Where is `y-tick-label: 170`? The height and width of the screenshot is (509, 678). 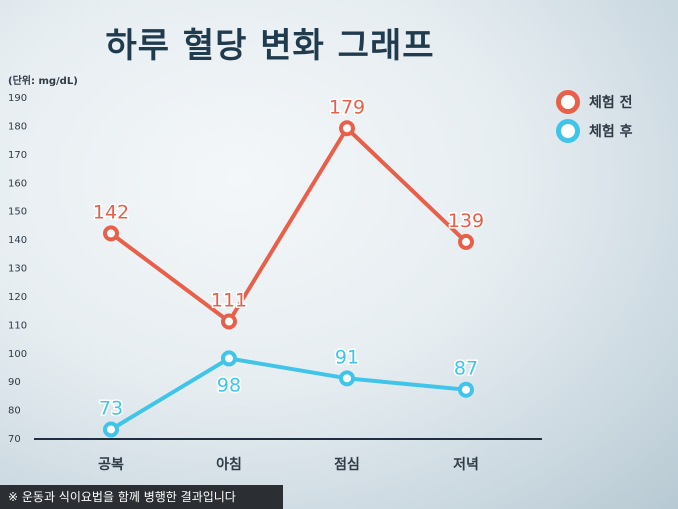 y-tick-label: 170 is located at coordinates (17, 155).